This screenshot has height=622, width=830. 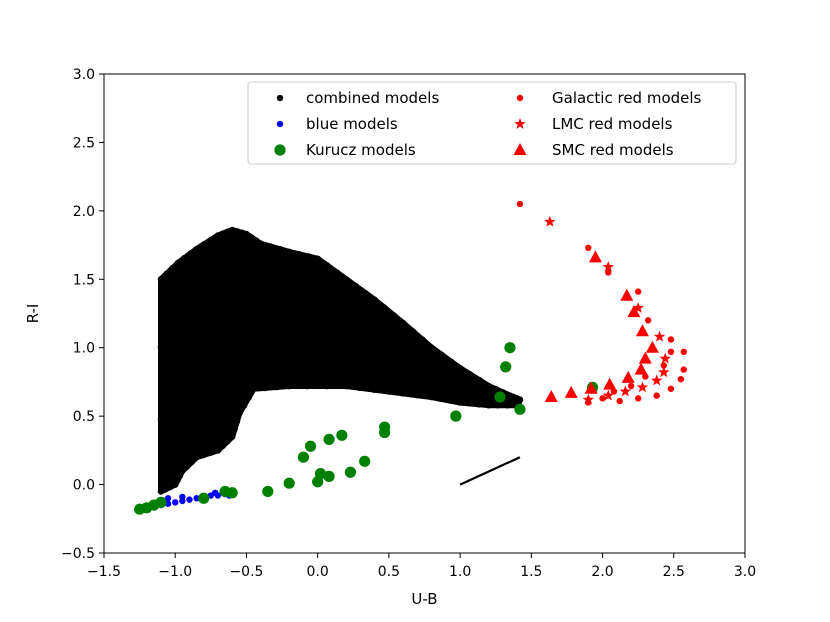 What do you see at coordinates (627, 98) in the screenshot?
I see `legend-label-galactic: Galactic red models` at bounding box center [627, 98].